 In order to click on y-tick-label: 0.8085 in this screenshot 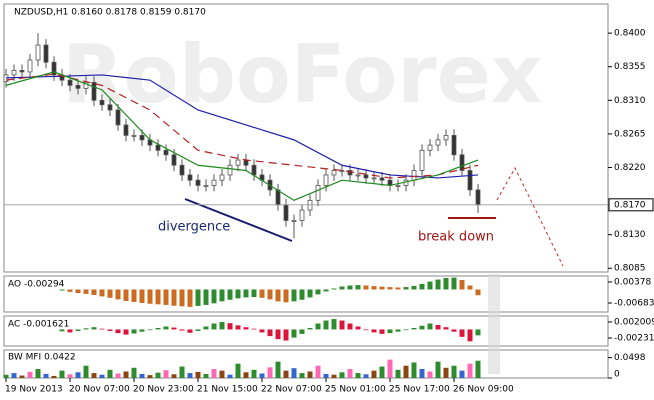, I will do `click(630, 269)`.